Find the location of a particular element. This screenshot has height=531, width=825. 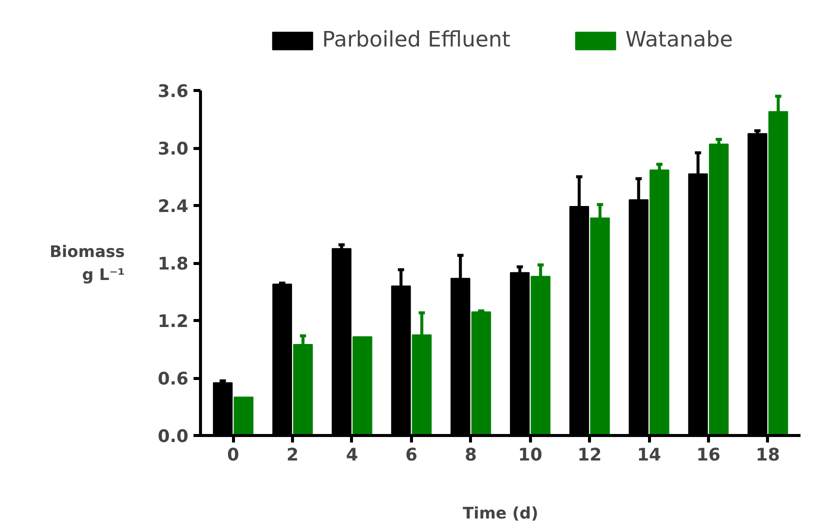

y-tick-label: 2.4 is located at coordinates (173, 207).